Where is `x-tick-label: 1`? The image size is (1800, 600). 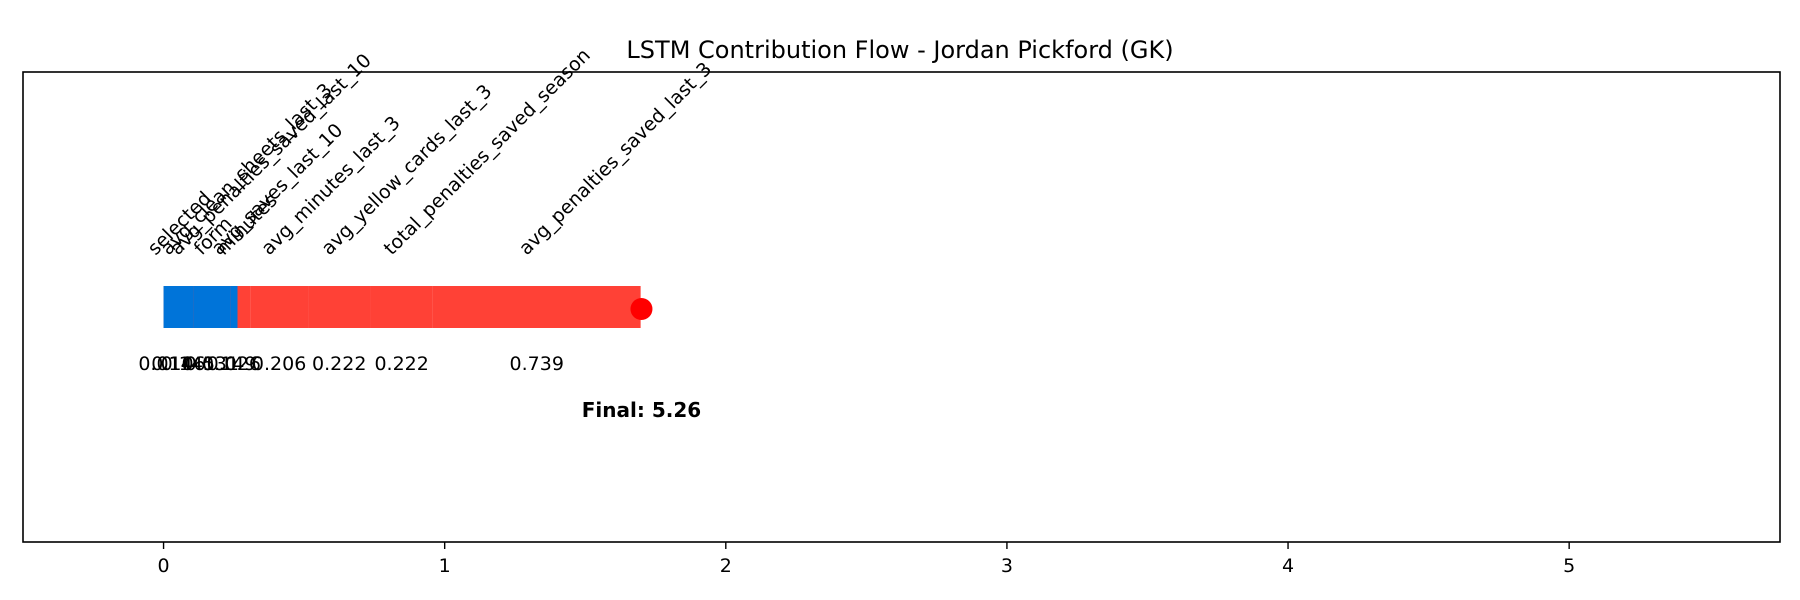 x-tick-label: 1 is located at coordinates (445, 566).